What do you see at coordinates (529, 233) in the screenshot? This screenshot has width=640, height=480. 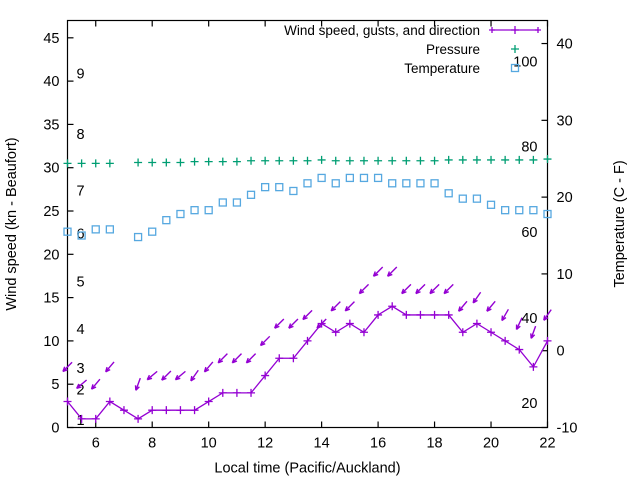 I see `fahrenheit-label: 60` at bounding box center [529, 233].